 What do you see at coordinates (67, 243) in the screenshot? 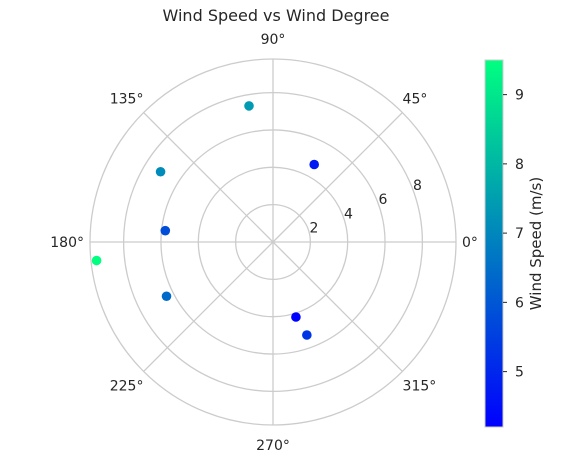
I see `angle-tick-label: 180°` at bounding box center [67, 243].